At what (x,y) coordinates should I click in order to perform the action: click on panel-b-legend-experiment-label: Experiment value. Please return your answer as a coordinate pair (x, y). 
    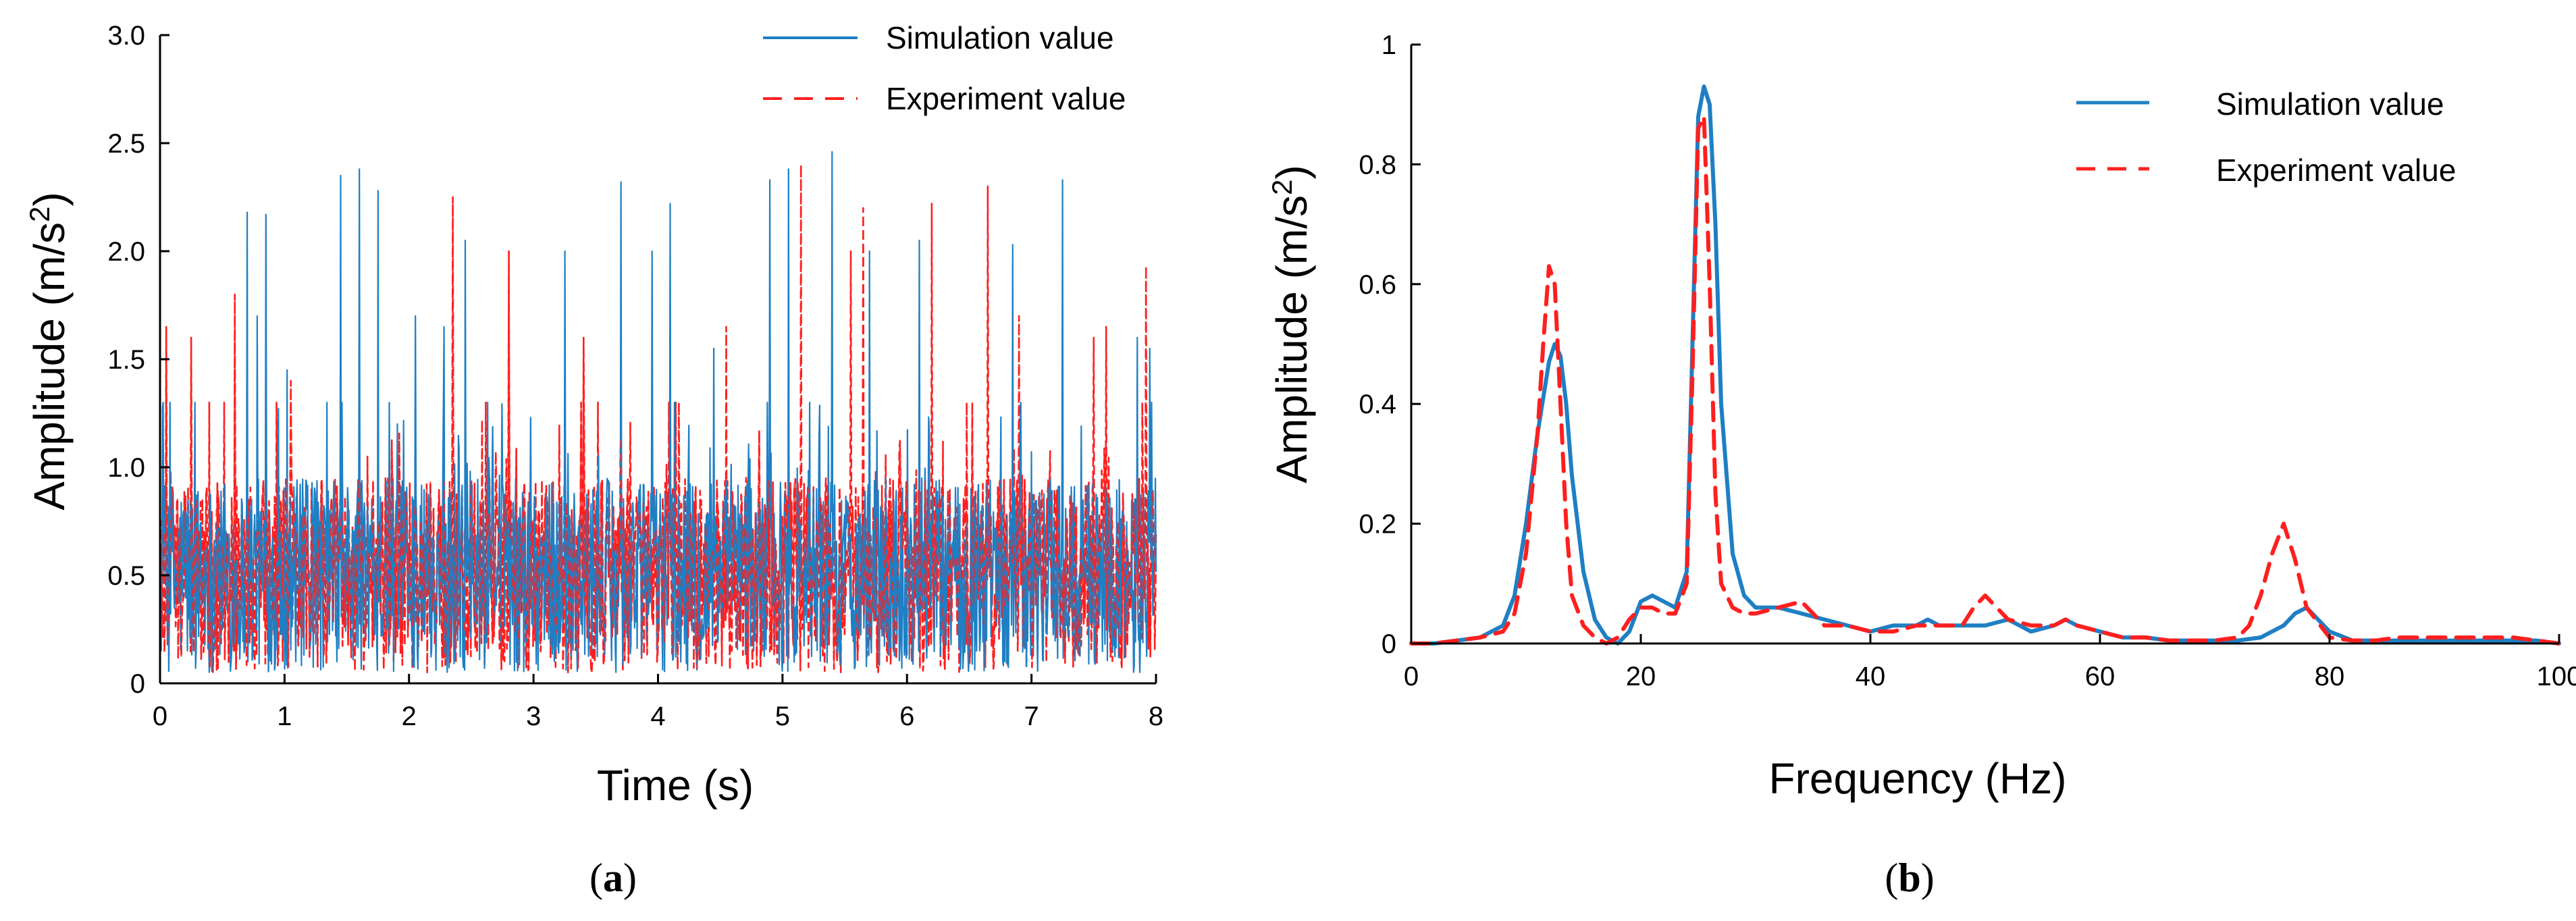
    Looking at the image, I should click on (2336, 170).